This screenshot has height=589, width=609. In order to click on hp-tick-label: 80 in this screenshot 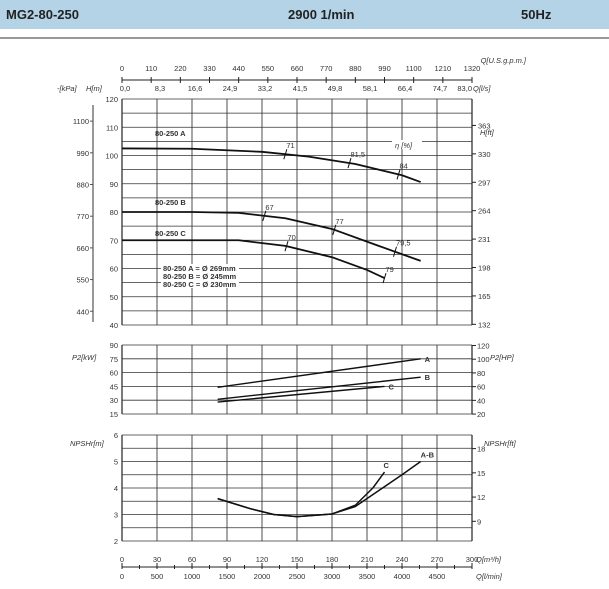, I will do `click(481, 373)`.